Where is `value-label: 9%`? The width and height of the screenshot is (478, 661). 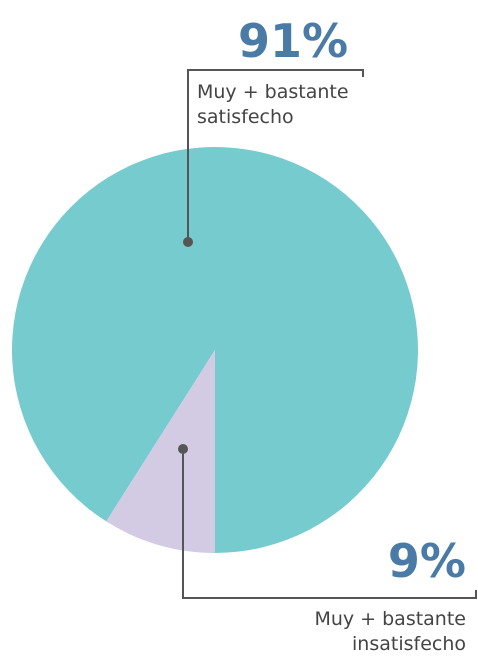 value-label: 9% is located at coordinates (426, 561).